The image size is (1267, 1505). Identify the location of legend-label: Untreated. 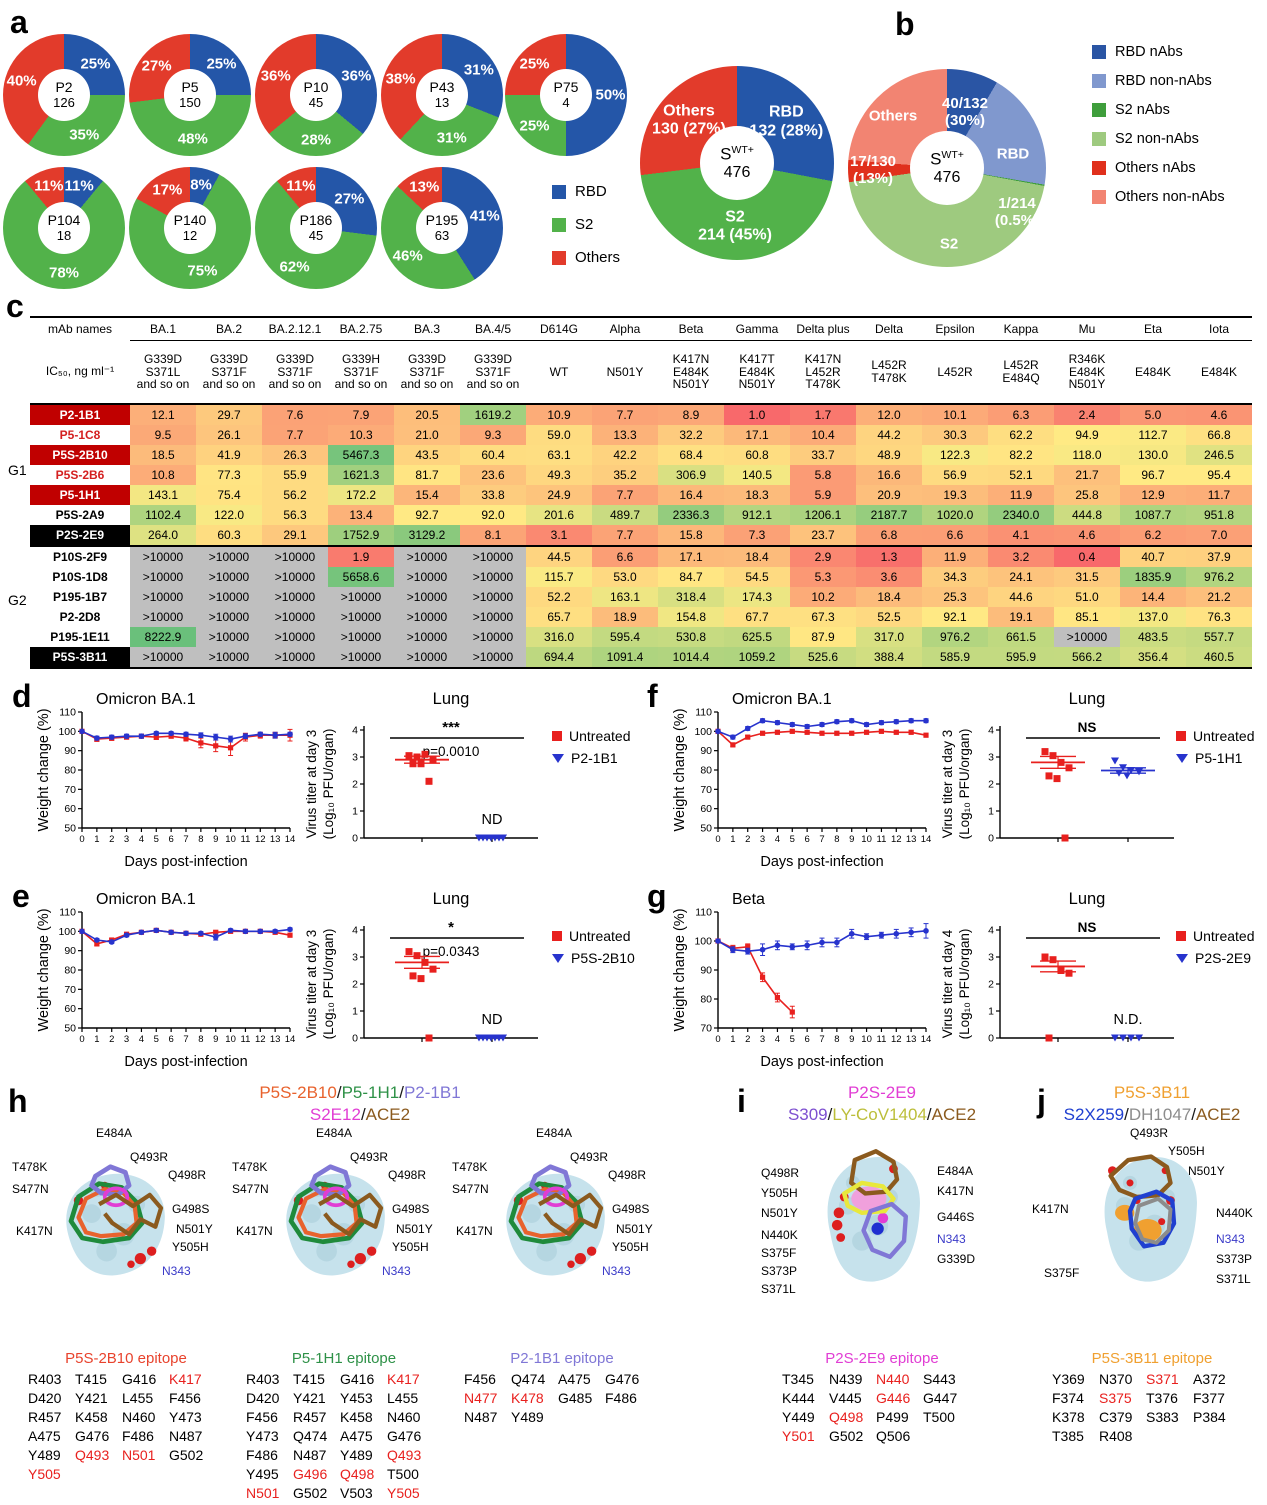
(600, 936).